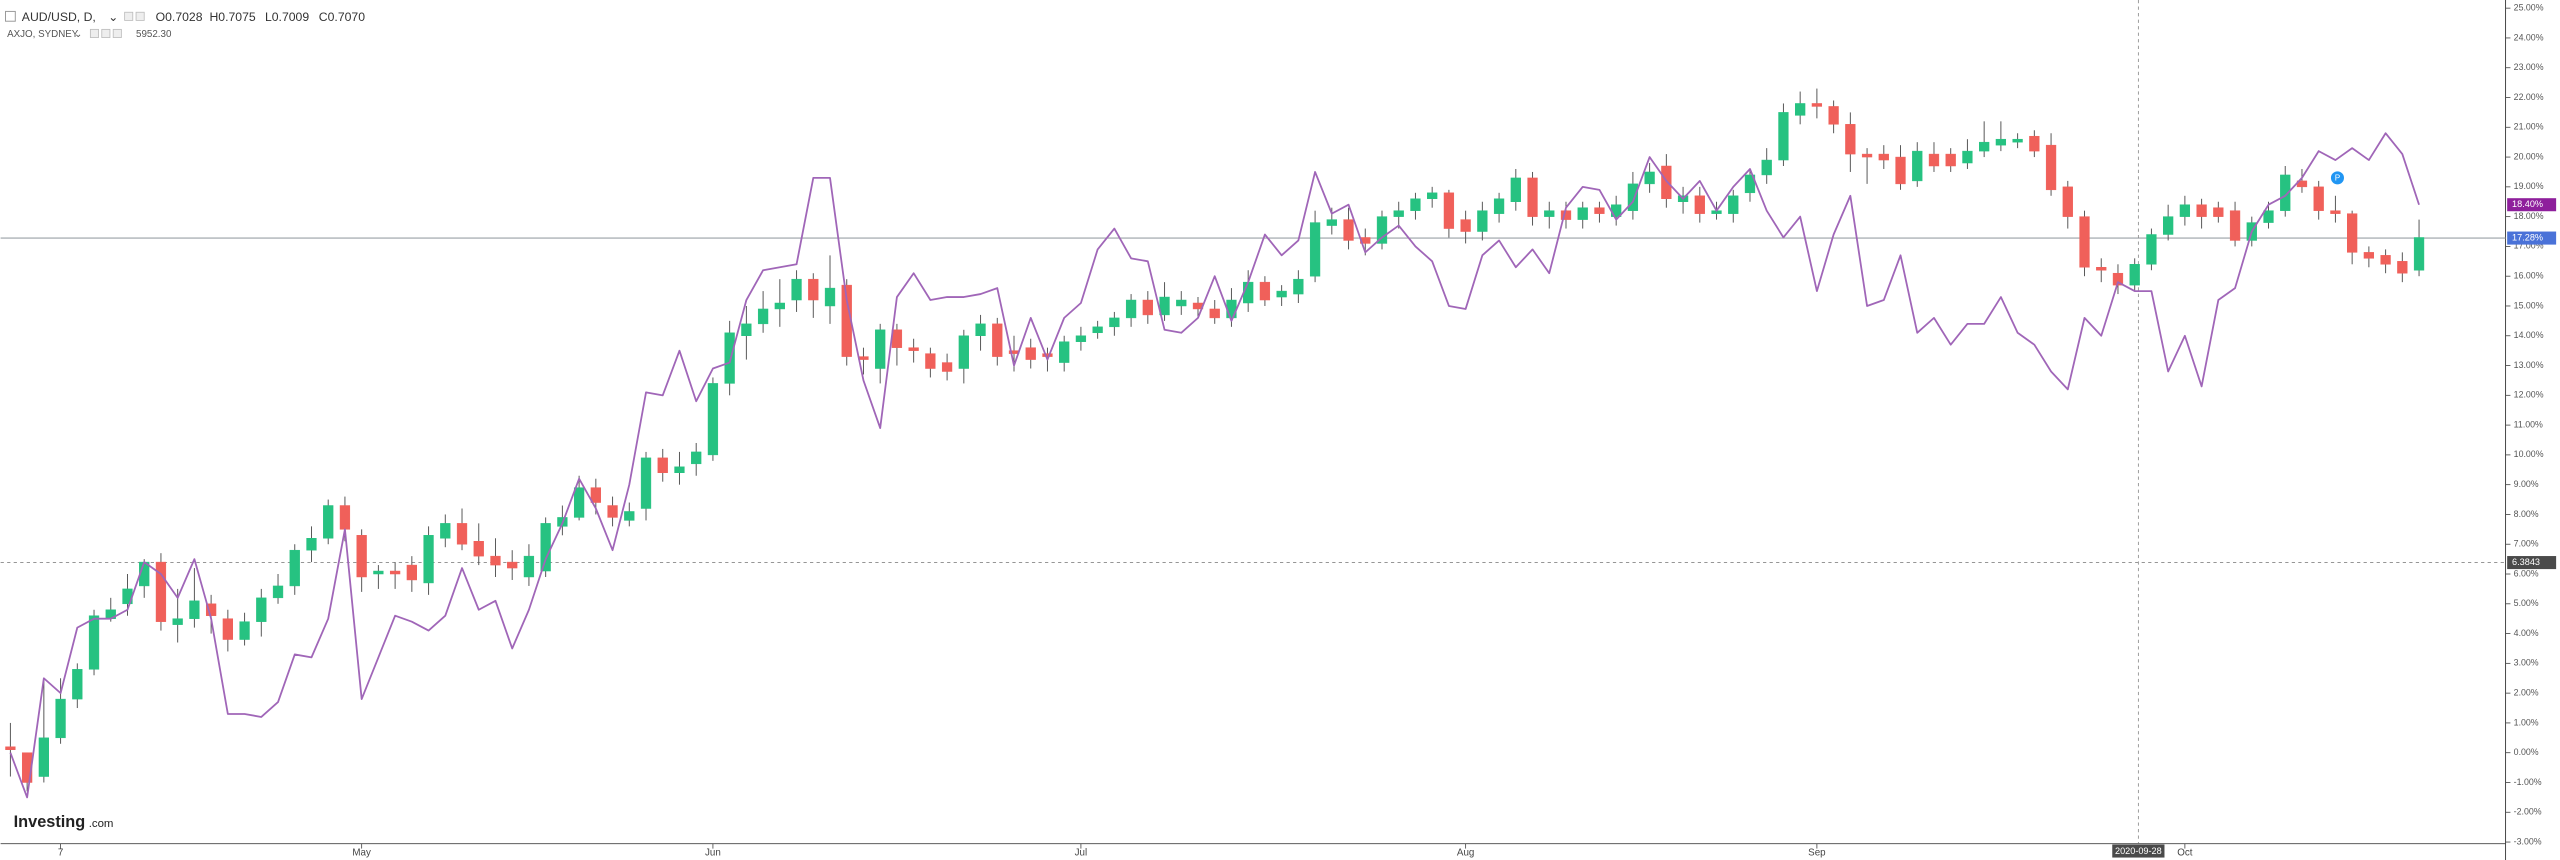 This screenshot has height=860, width=2560. Describe the element at coordinates (129, 16) in the screenshot. I see `settings-icon` at that location.